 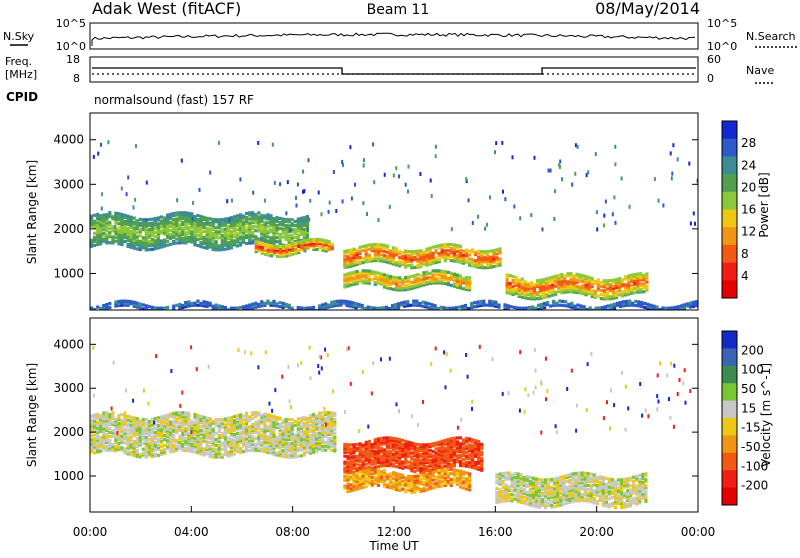 What do you see at coordinates (400, 35) in the screenshot?
I see `noise-panel: N.Sky 10^5 10^0 10^5 10^0 N.Search` at bounding box center [400, 35].